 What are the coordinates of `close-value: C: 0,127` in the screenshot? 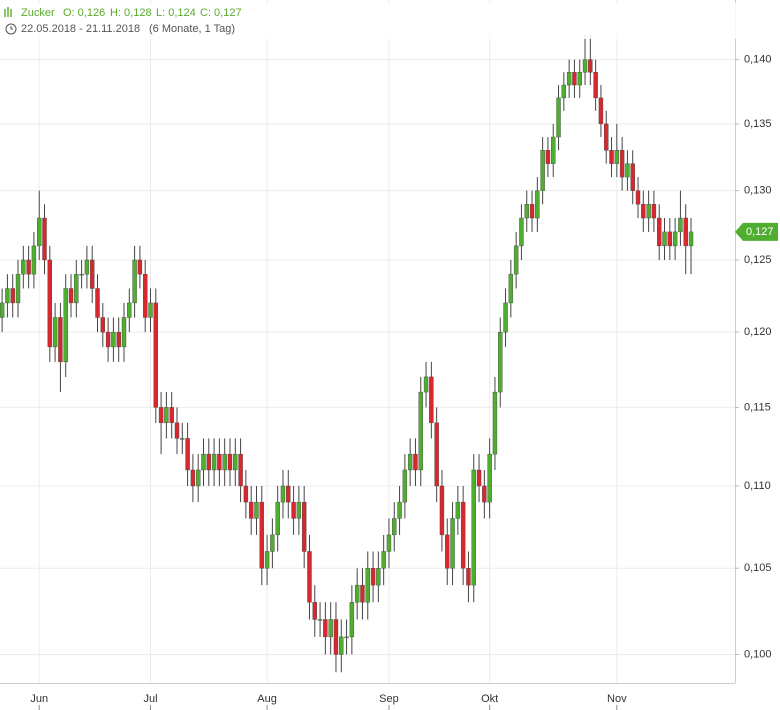 It's located at (221, 13).